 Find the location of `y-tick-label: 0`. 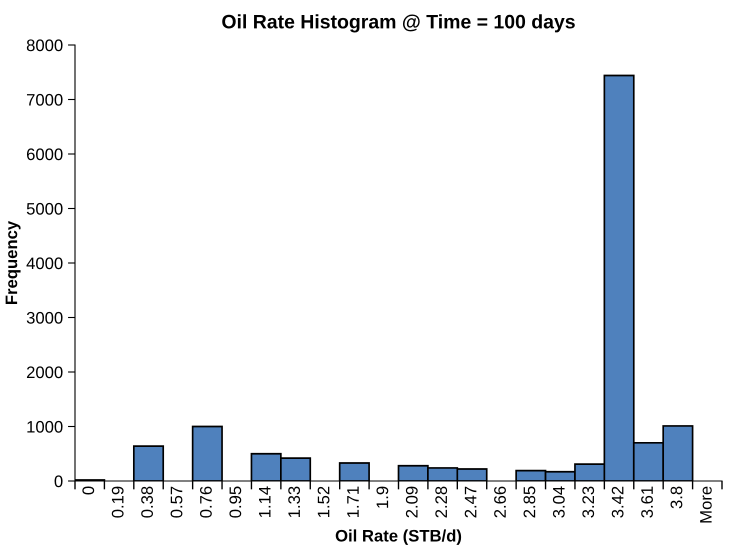

y-tick-label: 0 is located at coordinates (58, 481).